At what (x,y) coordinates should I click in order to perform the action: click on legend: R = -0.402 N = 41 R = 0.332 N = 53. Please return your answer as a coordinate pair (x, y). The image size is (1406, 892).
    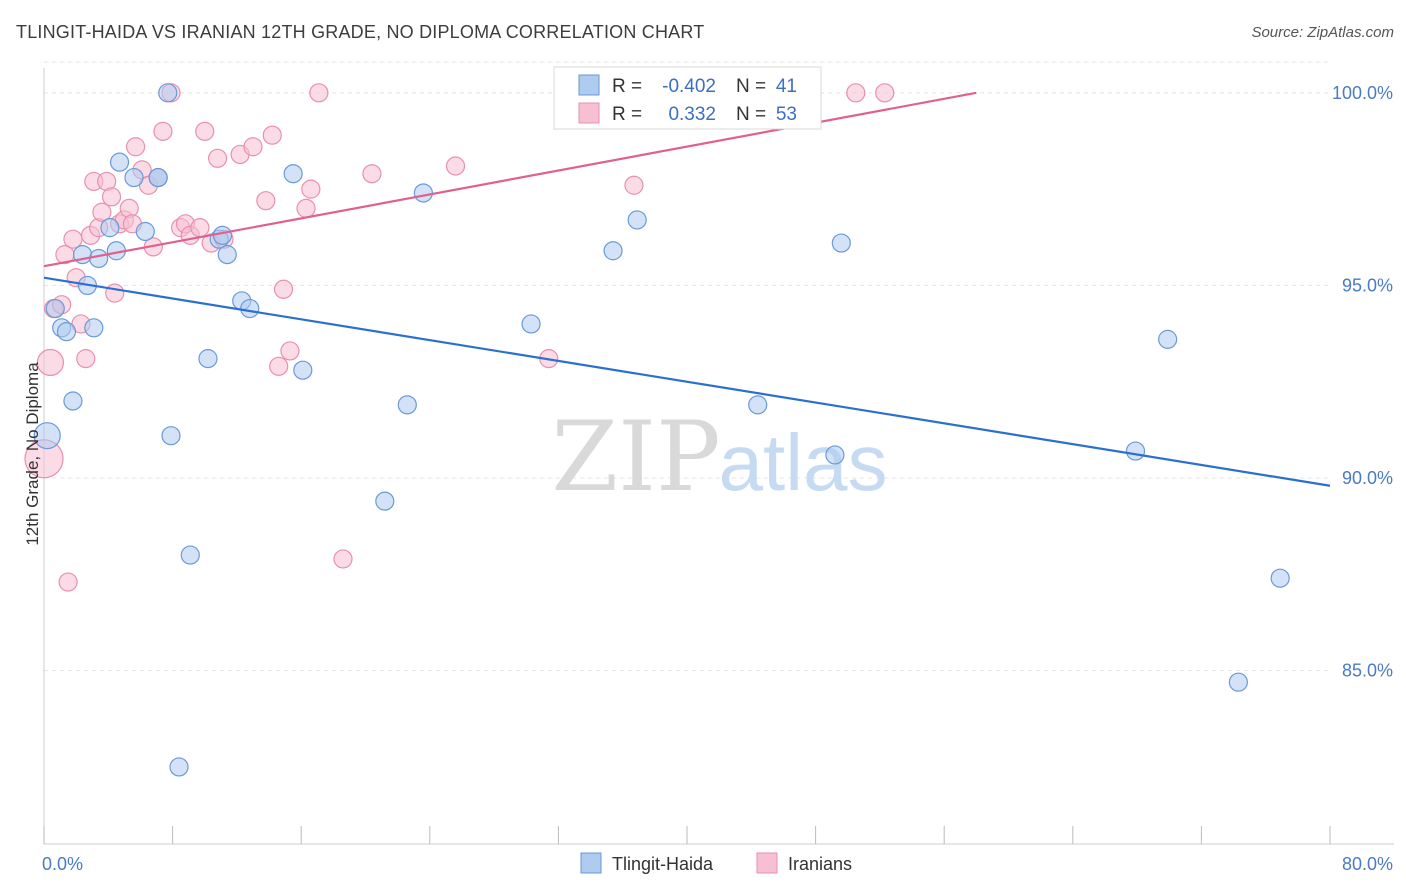
    Looking at the image, I should click on (687, 98).